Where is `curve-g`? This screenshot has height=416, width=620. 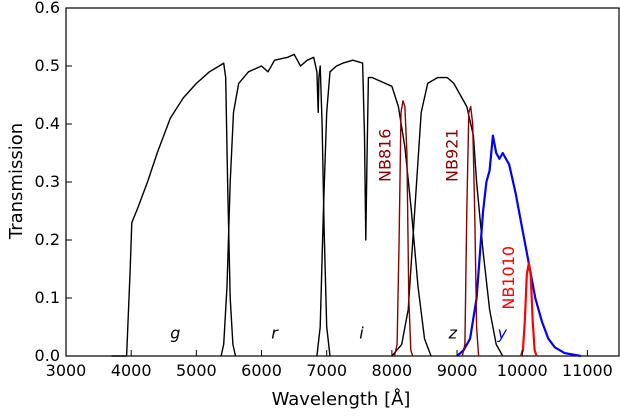
curve-g is located at coordinates (174, 209).